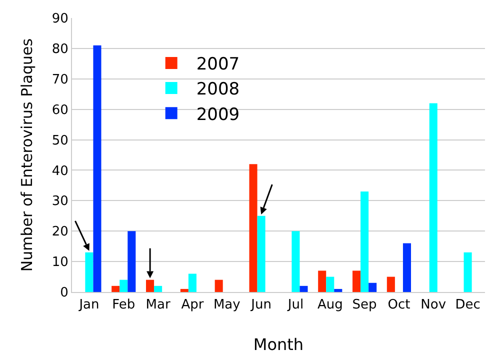 The width and height of the screenshot is (500, 355). I want to click on legend-label: 2008, so click(218, 90).